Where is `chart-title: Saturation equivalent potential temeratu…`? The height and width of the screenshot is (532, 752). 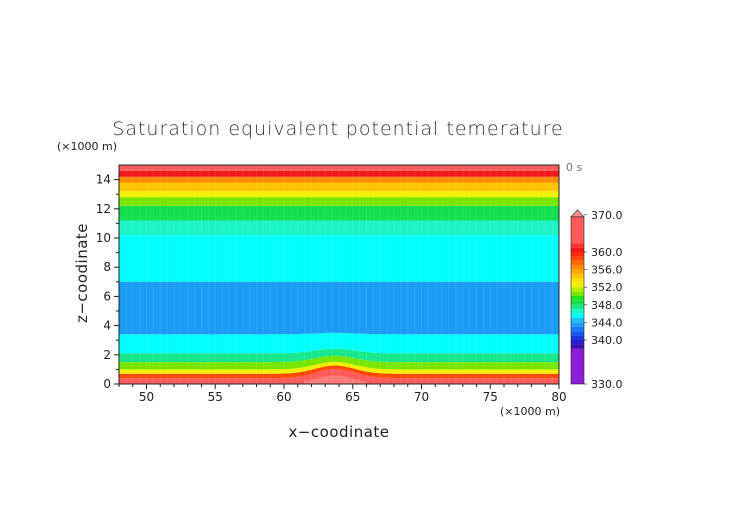
chart-title: Saturation equivalent potential temeratu… is located at coordinates (337, 129).